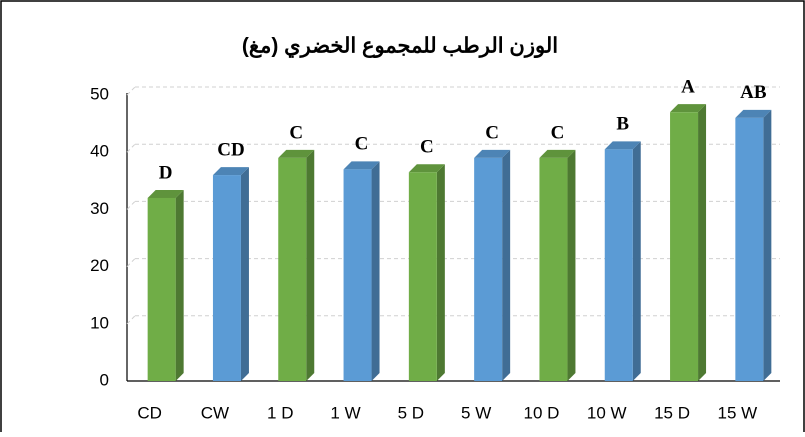 Image resolution: width=805 pixels, height=437 pixels. What do you see at coordinates (280, 412) in the screenshot?
I see `x-tick-label: 1 D` at bounding box center [280, 412].